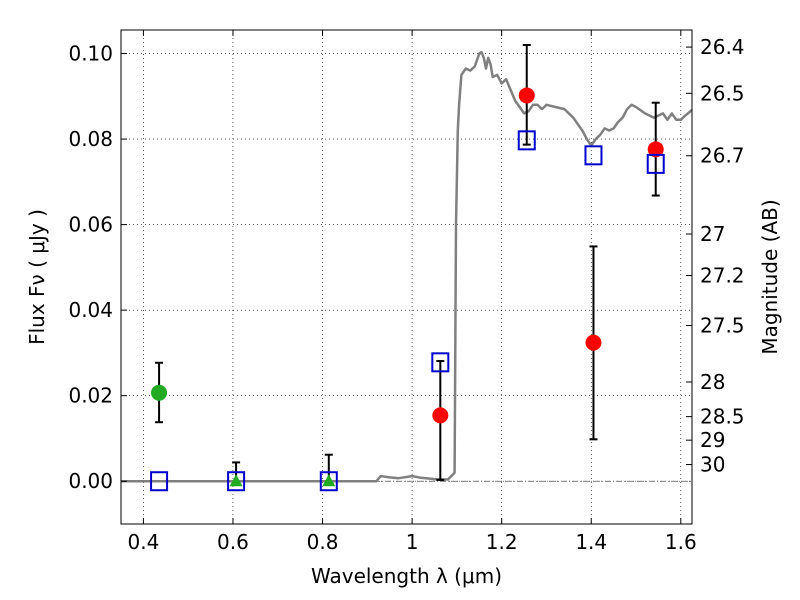  What do you see at coordinates (722, 156) in the screenshot?
I see `magnitude-tick-label: 26.7` at bounding box center [722, 156].